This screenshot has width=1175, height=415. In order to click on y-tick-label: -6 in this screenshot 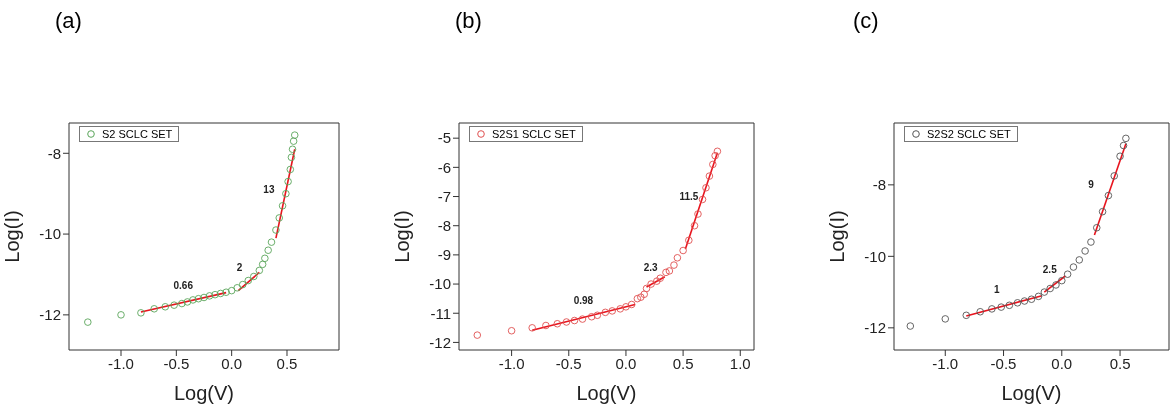, I will do `click(444, 167)`.